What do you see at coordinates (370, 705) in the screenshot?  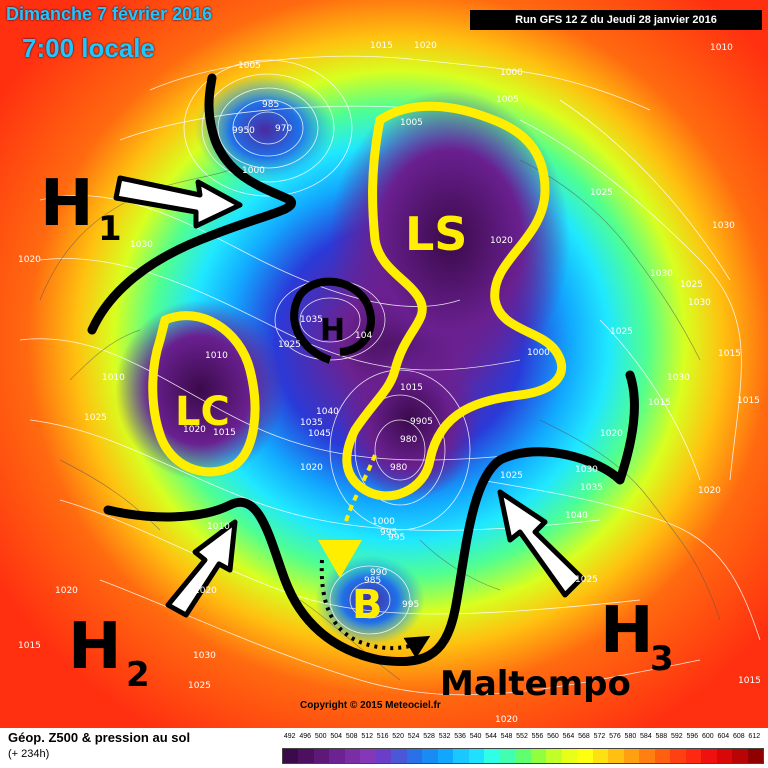 I see `copyright: Copyright © 2015 Meteociel.fr` at bounding box center [370, 705].